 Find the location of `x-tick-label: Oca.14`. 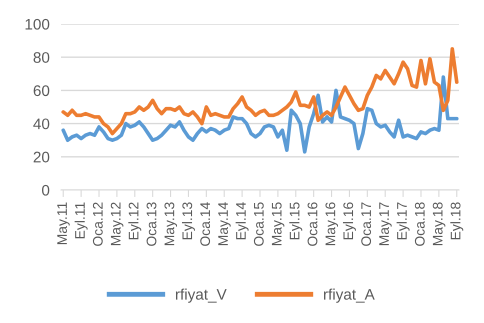

x-tick-label: Oca.14 is located at coordinates (205, 224).